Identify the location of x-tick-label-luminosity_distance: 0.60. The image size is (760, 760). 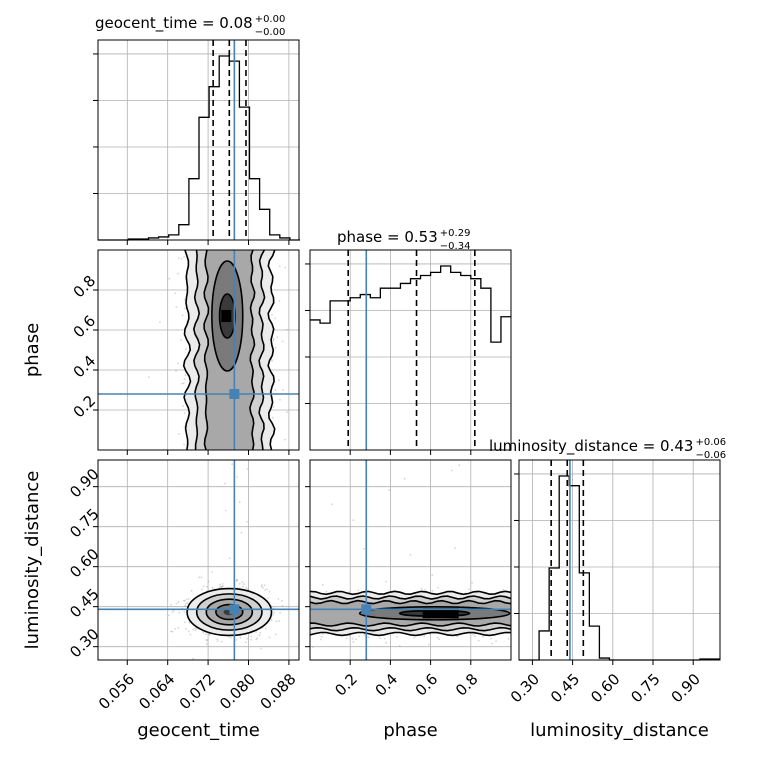
(605, 688).